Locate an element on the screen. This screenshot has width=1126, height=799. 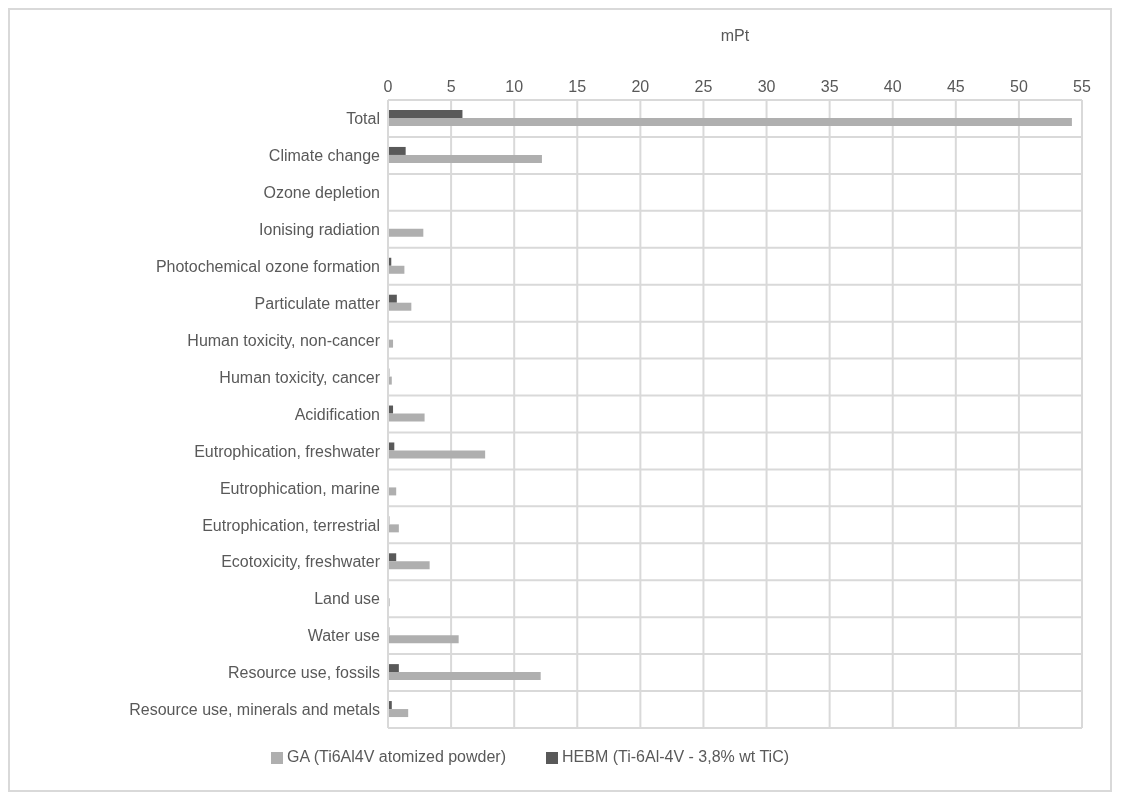
y-tick-label: Particulate matter is located at coordinates (317, 303).